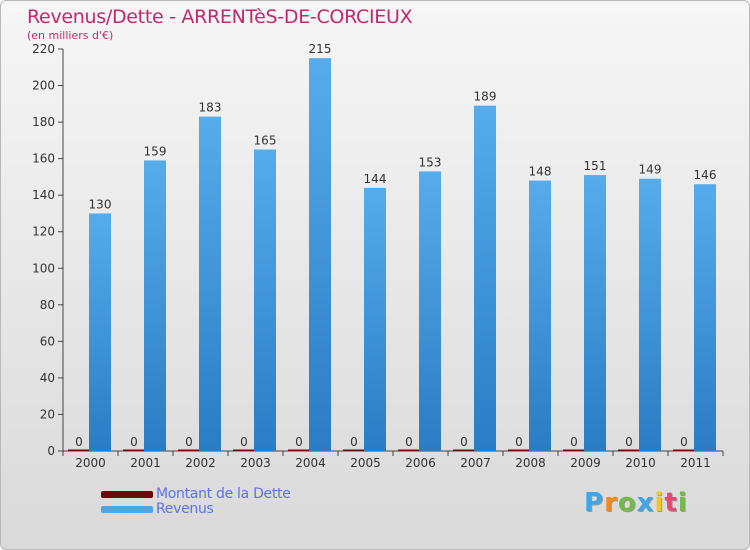 The height and width of the screenshot is (550, 750). I want to click on bar-revenue-label: 189, so click(485, 97).